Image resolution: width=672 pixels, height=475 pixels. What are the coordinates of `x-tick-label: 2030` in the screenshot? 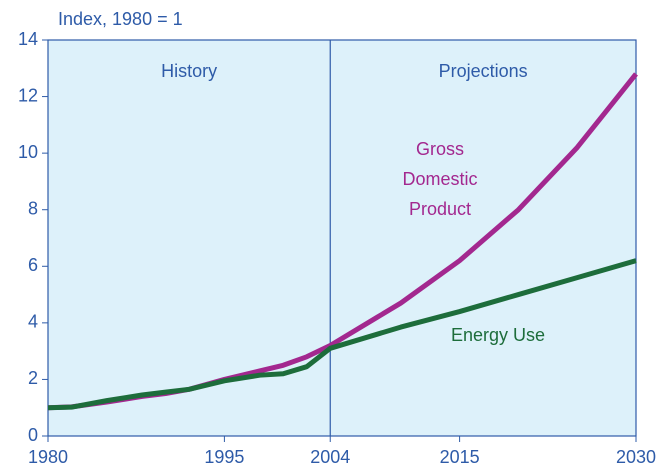 It's located at (636, 457).